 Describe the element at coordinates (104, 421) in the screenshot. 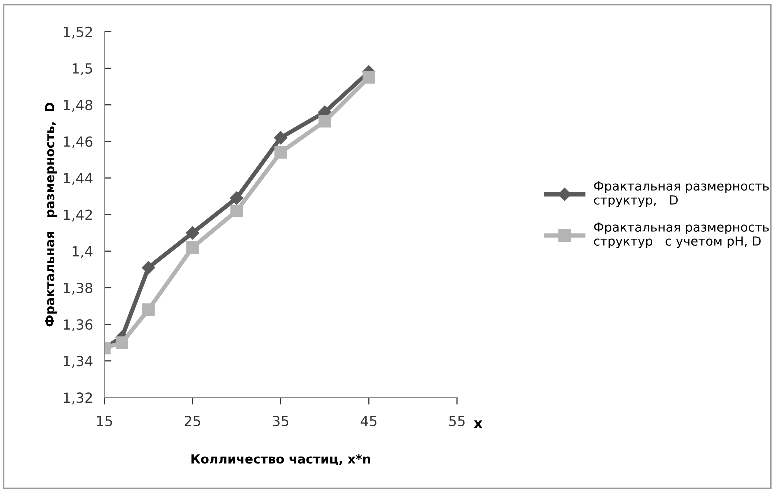

I see `x-tick-label: 15` at that location.